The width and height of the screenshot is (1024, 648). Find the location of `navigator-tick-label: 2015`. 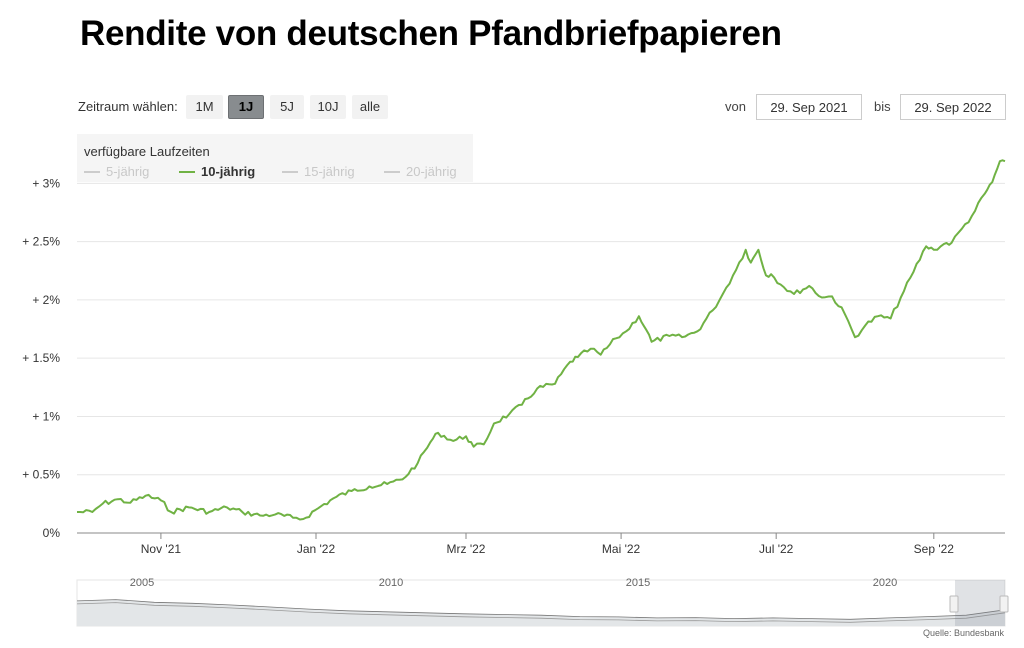

navigator-tick-label: 2015 is located at coordinates (638, 583).